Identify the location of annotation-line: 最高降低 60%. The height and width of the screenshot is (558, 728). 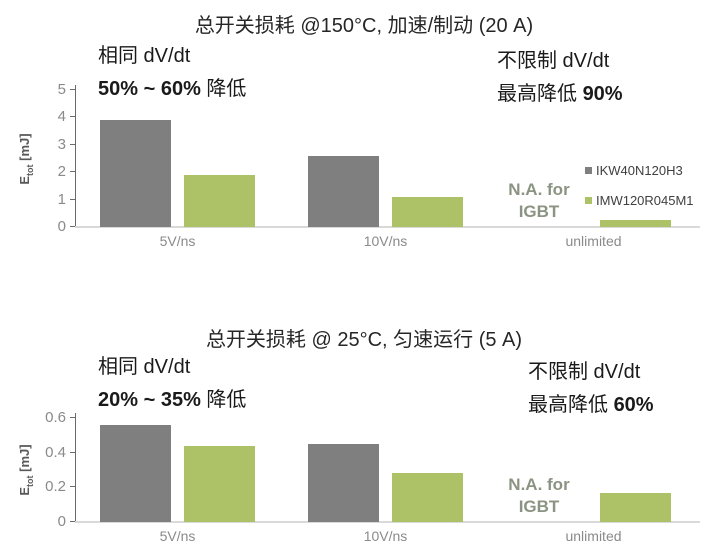
(591, 405).